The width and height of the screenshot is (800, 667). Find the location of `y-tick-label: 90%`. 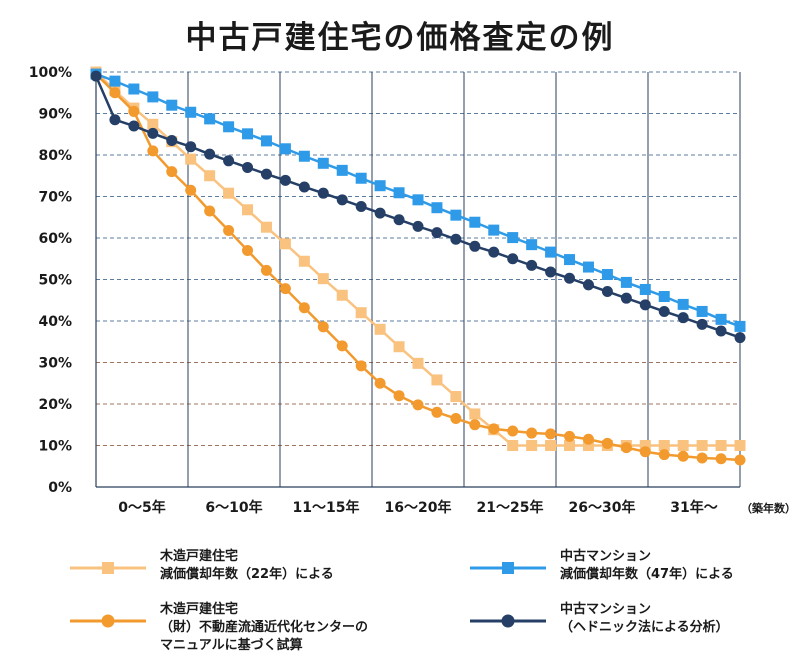

y-tick-label: 90% is located at coordinates (55, 115).